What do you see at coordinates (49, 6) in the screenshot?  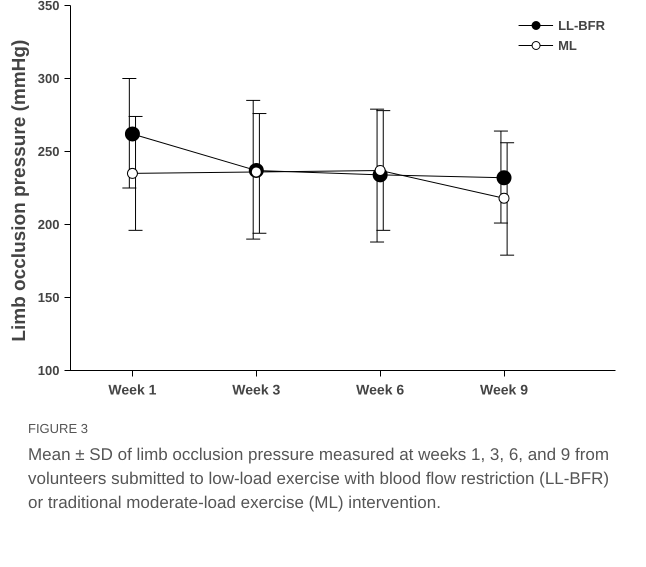 I see `y-tick-label: 350` at bounding box center [49, 6].